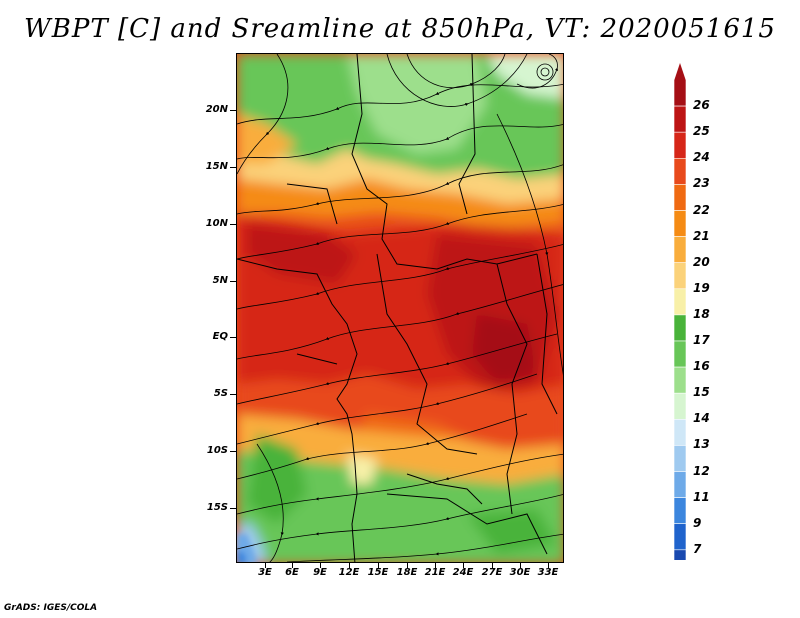 The height and width of the screenshot is (618, 800). I want to click on colorbar-label: 7, so click(697, 548).